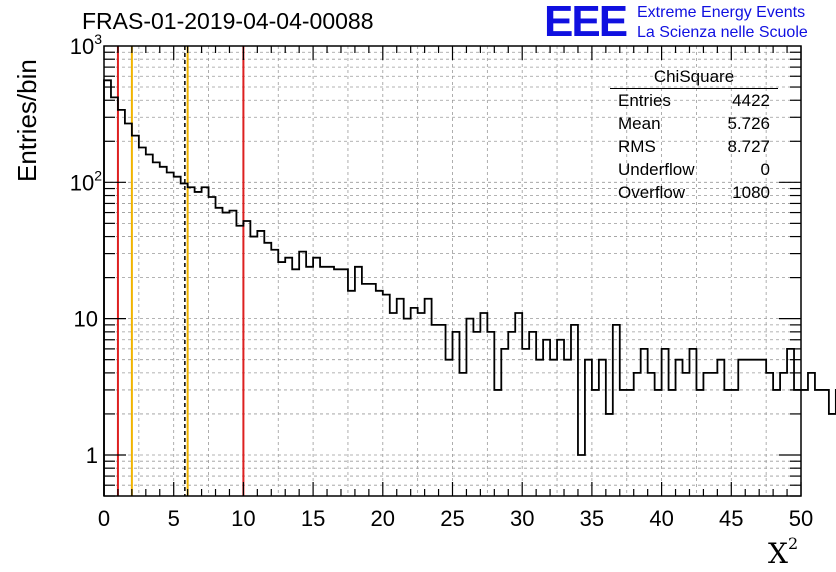  I want to click on y-tick-label: 10³, so click(86, 45).